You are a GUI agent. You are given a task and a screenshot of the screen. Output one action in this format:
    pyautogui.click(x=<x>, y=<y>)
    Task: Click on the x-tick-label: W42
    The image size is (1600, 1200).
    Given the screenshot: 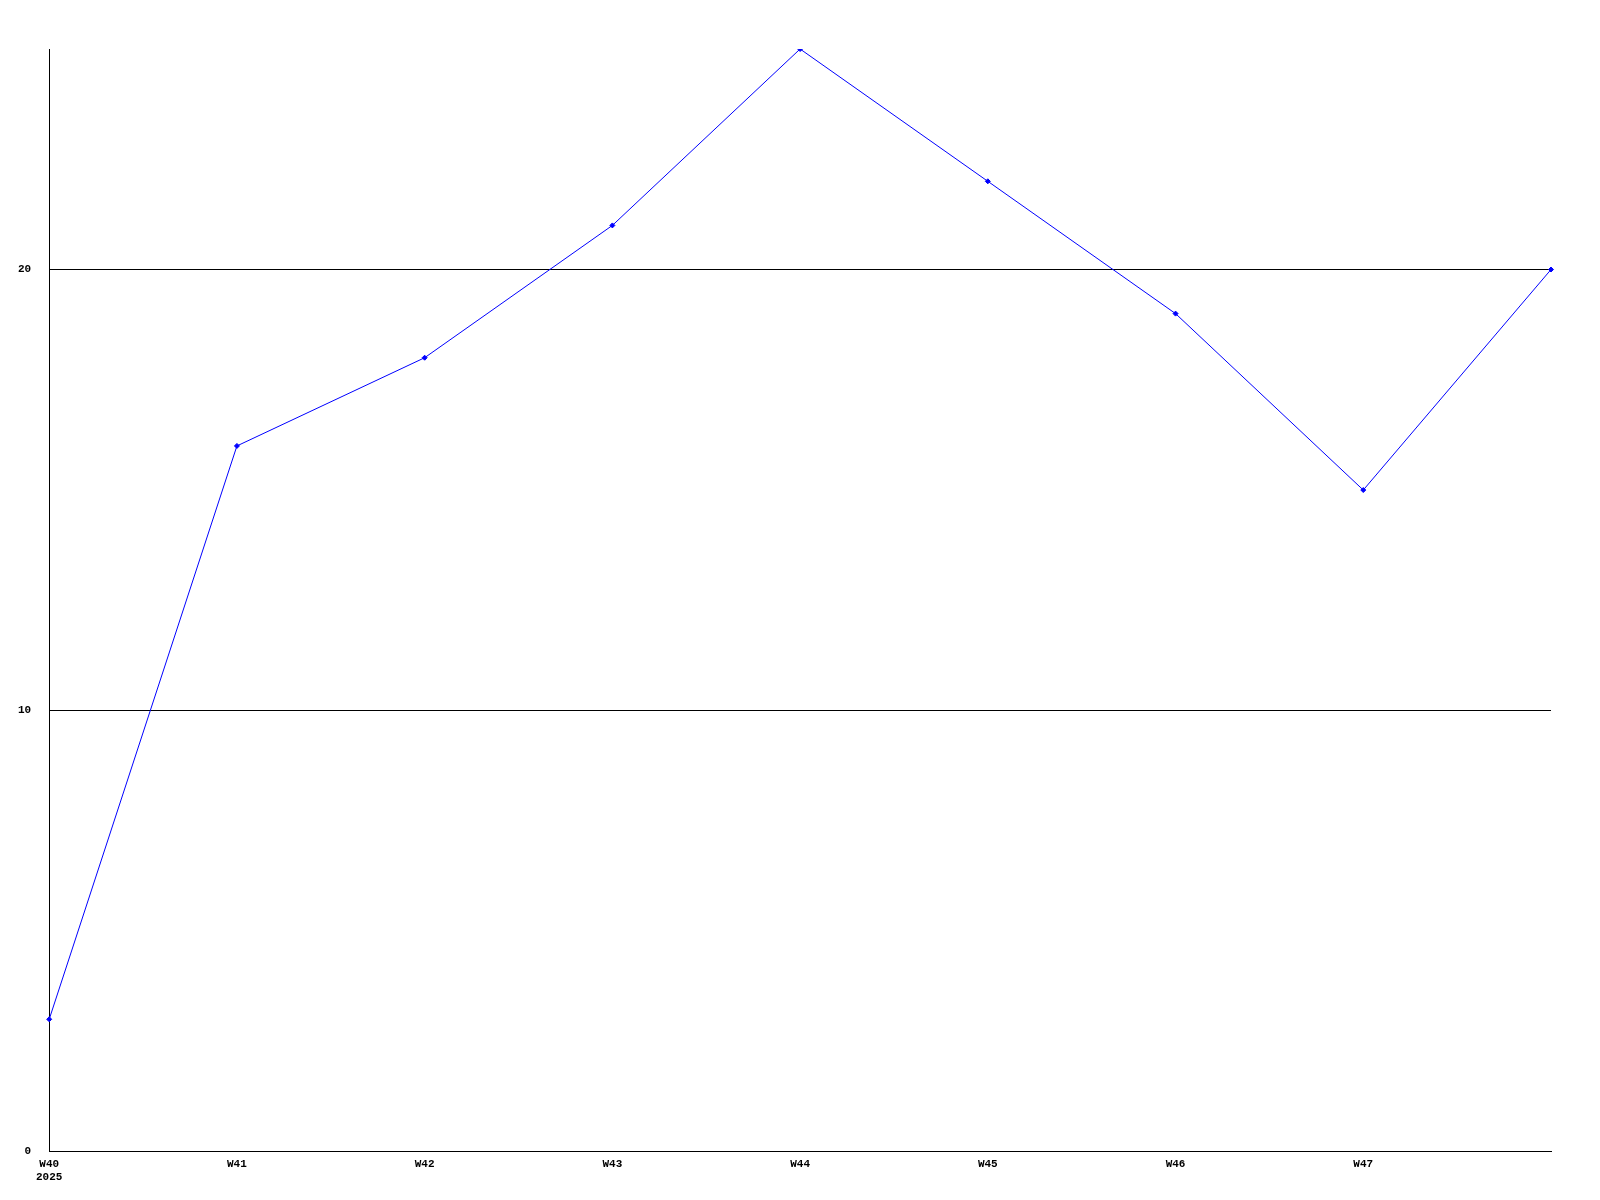 What is the action you would take?
    pyautogui.click(x=424, y=1163)
    